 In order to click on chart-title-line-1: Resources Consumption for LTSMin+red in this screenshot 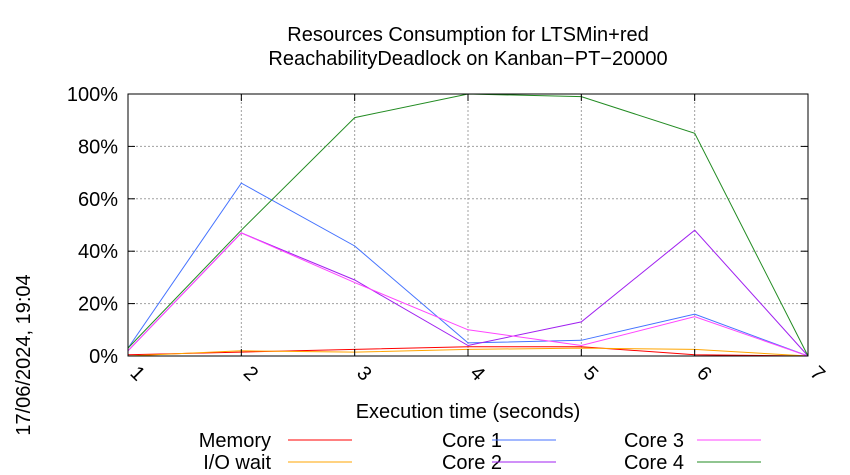, I will do `click(467, 35)`.